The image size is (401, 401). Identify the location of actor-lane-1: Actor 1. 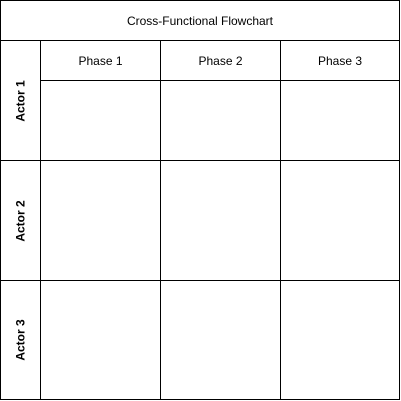
(20, 100).